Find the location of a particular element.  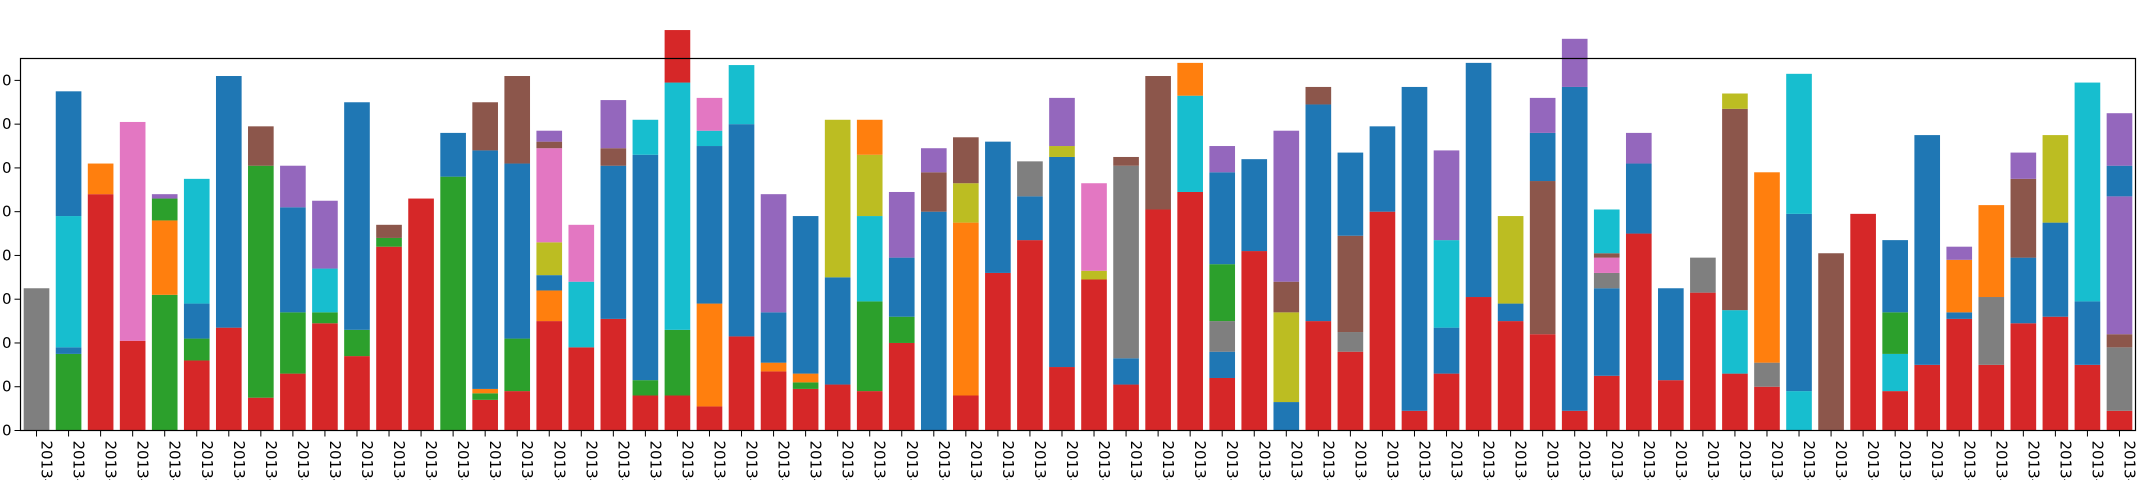

x-tick-label-40: 2013- is located at coordinates (1328, 460).